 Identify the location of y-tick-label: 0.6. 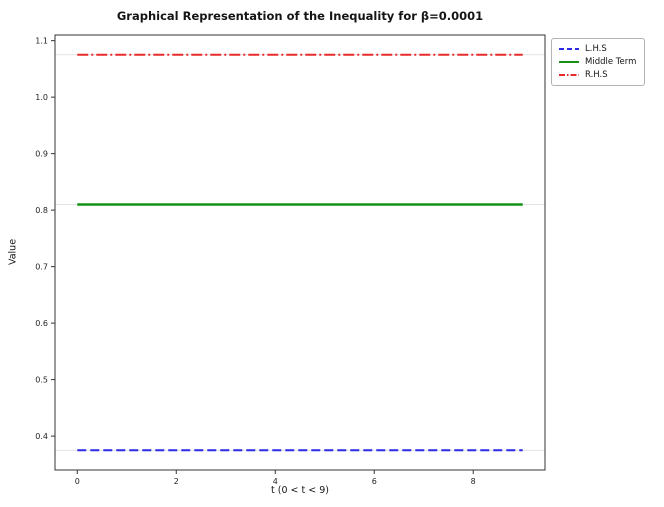
(41, 323).